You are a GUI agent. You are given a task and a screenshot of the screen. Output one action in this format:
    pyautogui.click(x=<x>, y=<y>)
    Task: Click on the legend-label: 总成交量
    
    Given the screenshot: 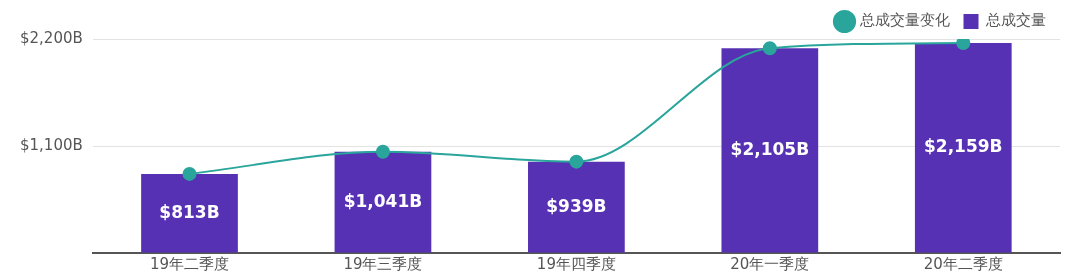 What is the action you would take?
    pyautogui.click(x=1015, y=20)
    